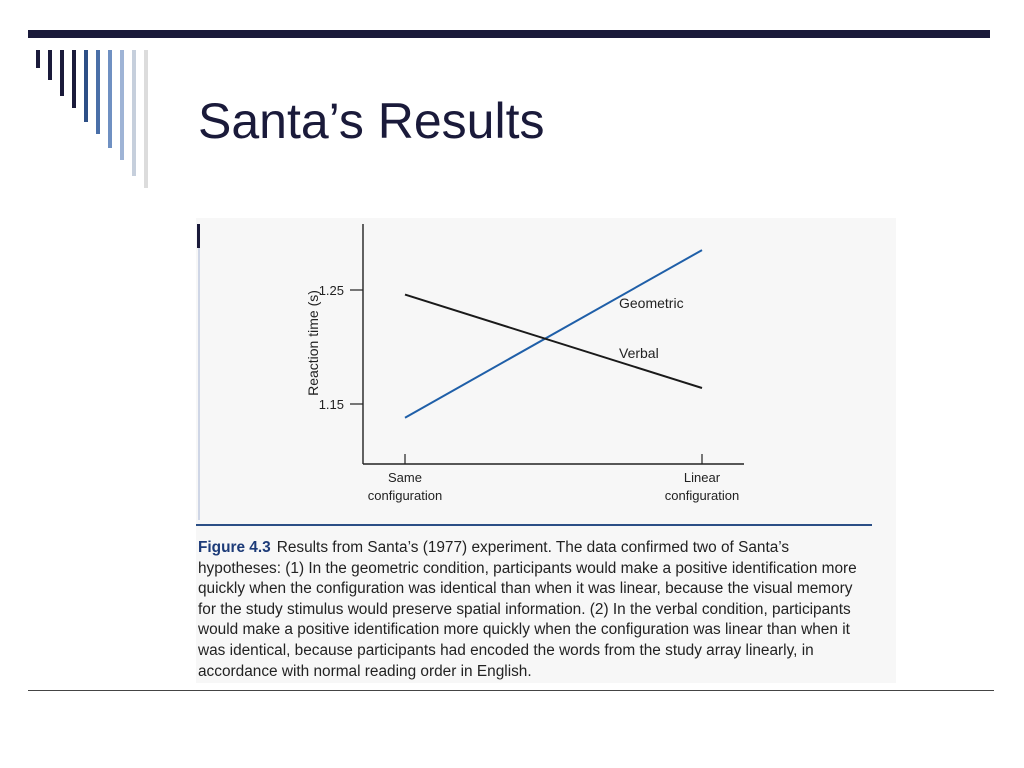  What do you see at coordinates (651, 303) in the screenshot?
I see `series-label-geometric: Geometric` at bounding box center [651, 303].